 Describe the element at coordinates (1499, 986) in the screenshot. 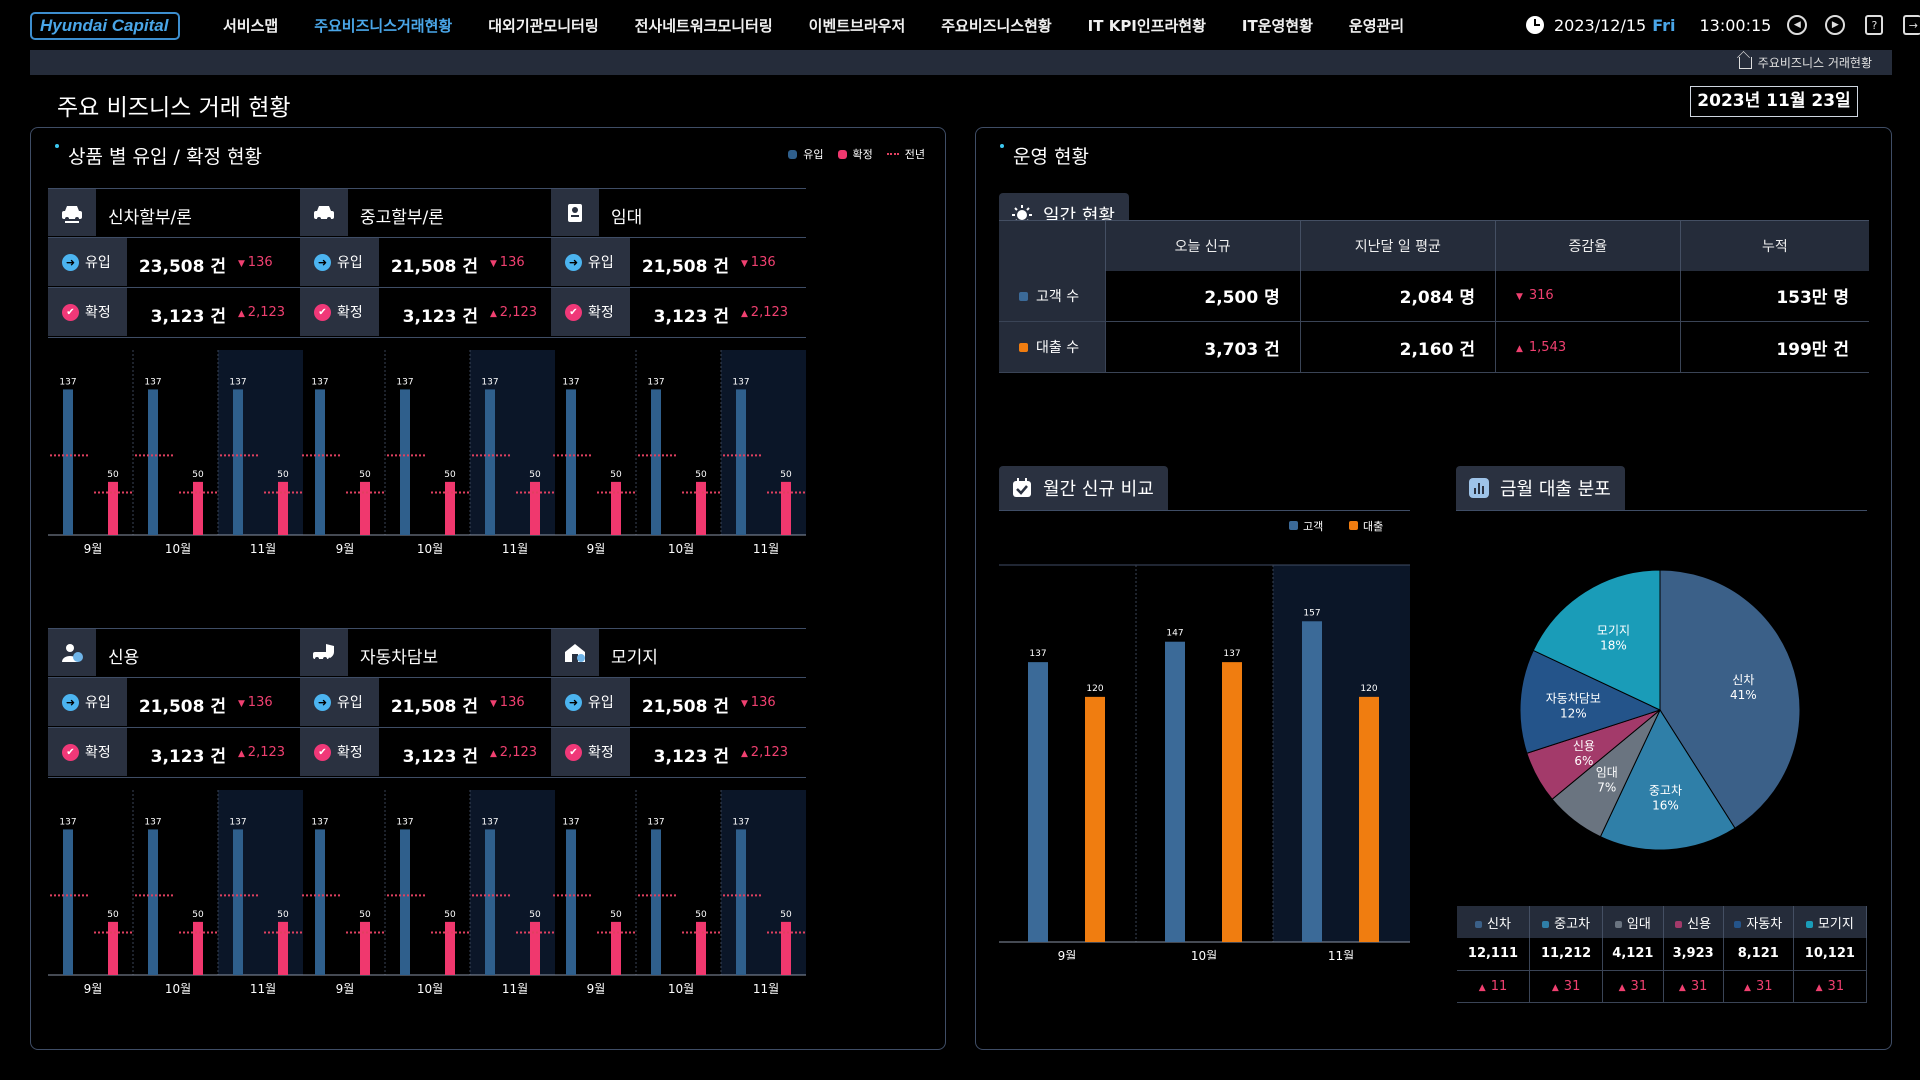

I see `distribution-delta-value: 11` at that location.